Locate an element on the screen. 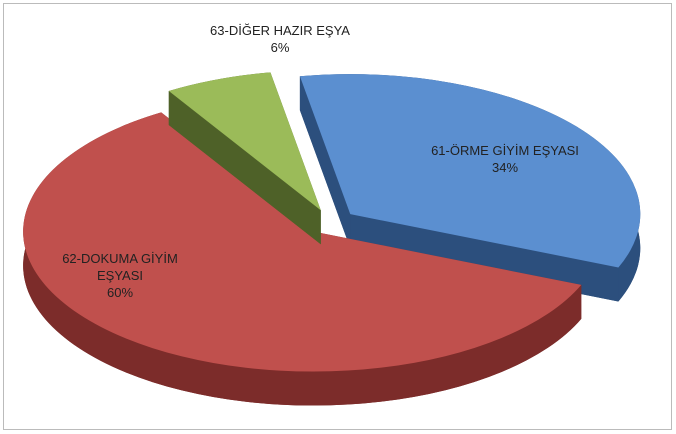  slice-label: 63-DİĞER HAZIR EŞYA 6% is located at coordinates (280, 39).